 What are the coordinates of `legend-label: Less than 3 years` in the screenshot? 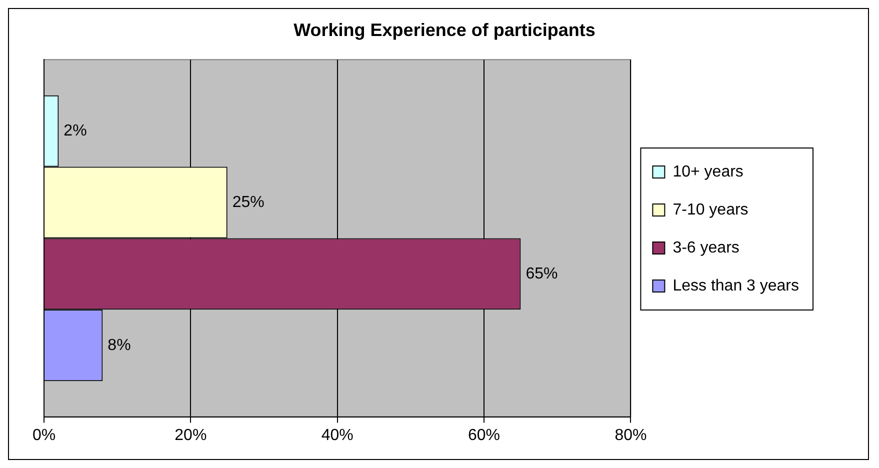 It's located at (735, 285).